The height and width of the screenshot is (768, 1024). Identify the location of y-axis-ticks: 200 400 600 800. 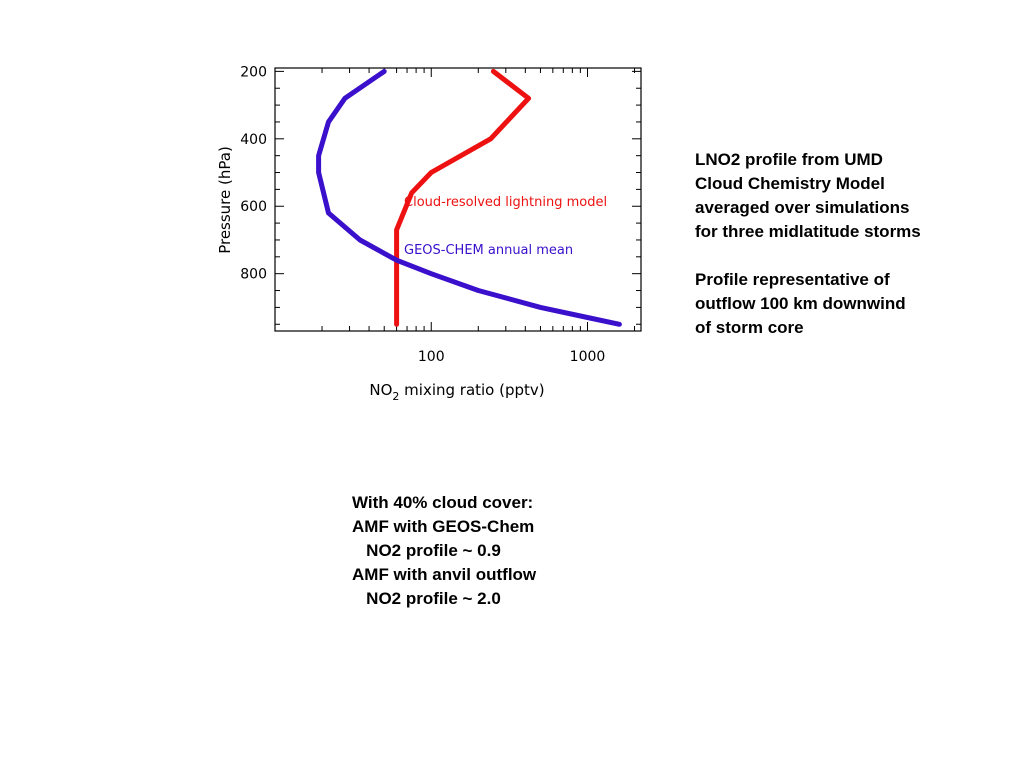
(440, 194).